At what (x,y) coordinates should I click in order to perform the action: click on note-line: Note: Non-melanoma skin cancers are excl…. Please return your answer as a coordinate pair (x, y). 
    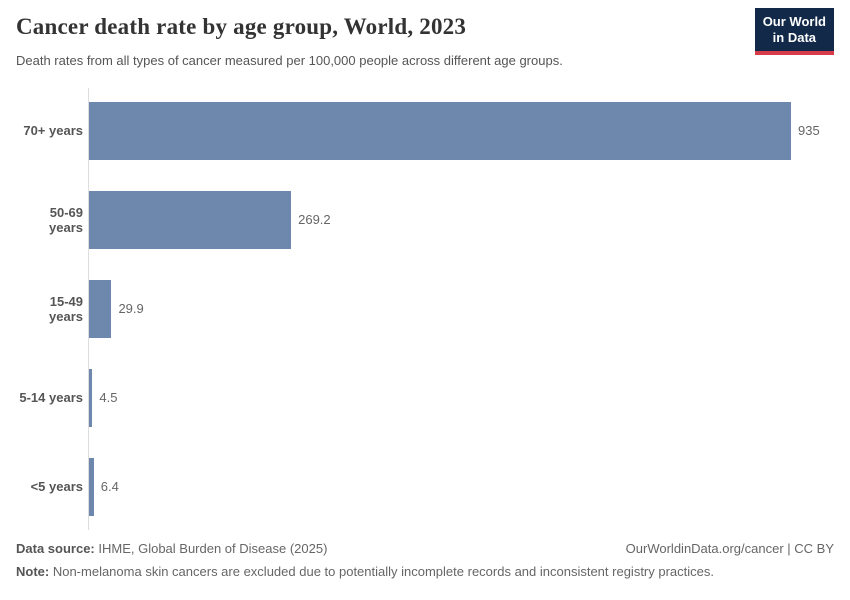
    Looking at the image, I should click on (365, 571).